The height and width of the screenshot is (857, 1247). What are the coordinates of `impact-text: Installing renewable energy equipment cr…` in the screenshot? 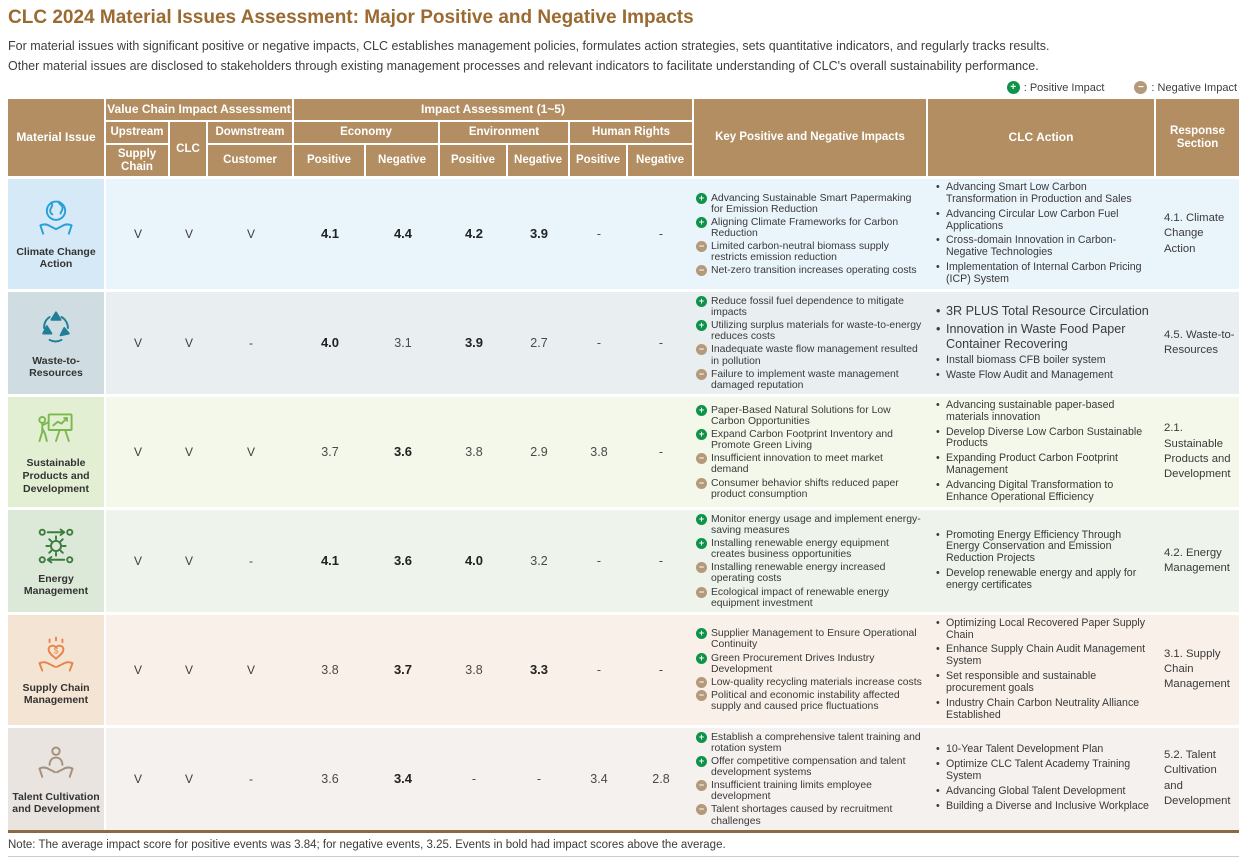 It's located at (800, 549).